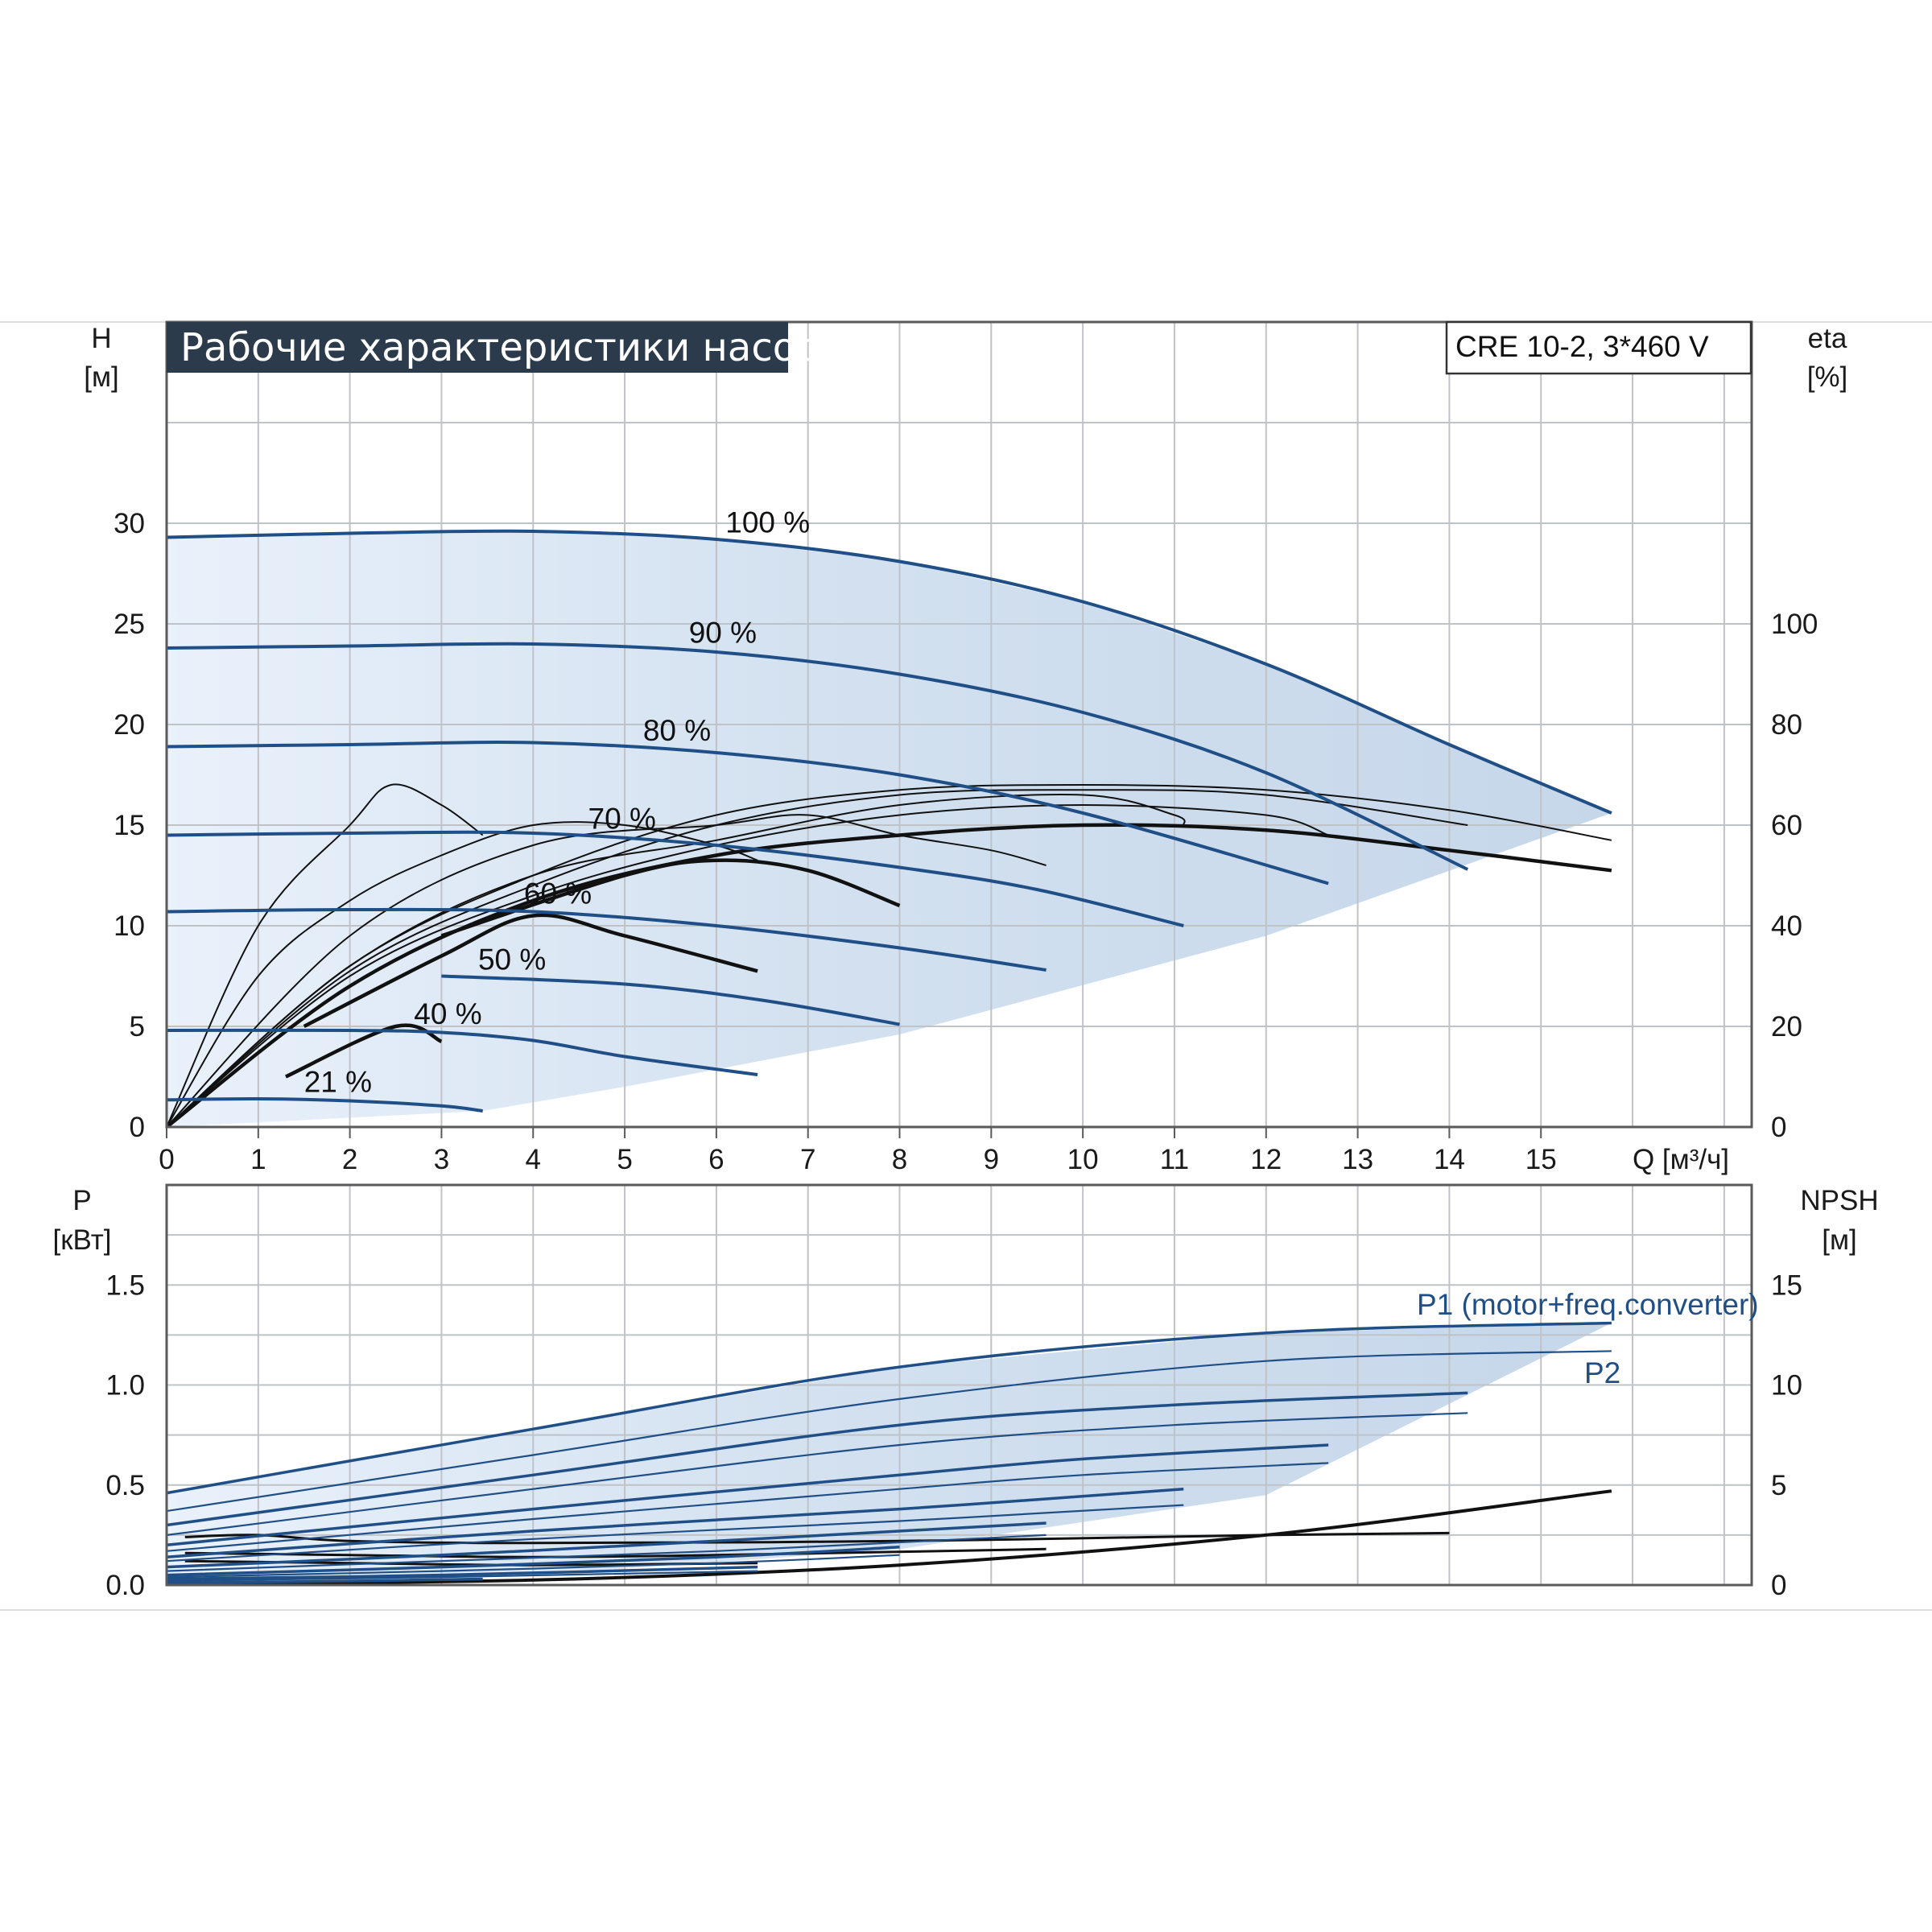  Describe the element at coordinates (1266, 1159) in the screenshot. I see `x-tick-label: 12` at that location.